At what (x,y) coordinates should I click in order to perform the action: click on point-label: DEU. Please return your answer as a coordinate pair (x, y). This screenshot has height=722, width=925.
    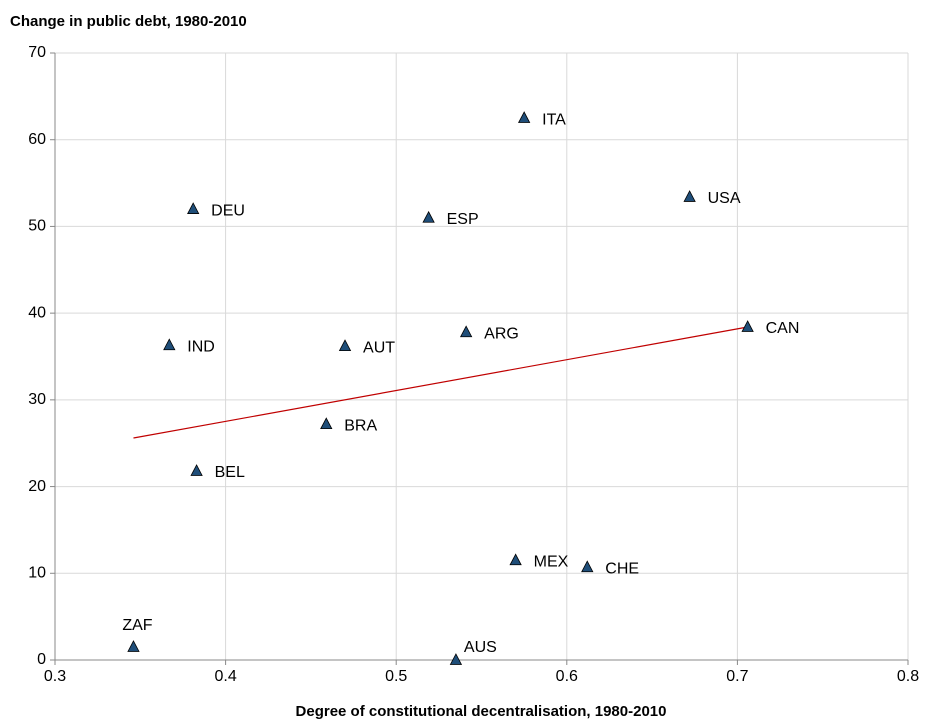
    Looking at the image, I should click on (228, 210).